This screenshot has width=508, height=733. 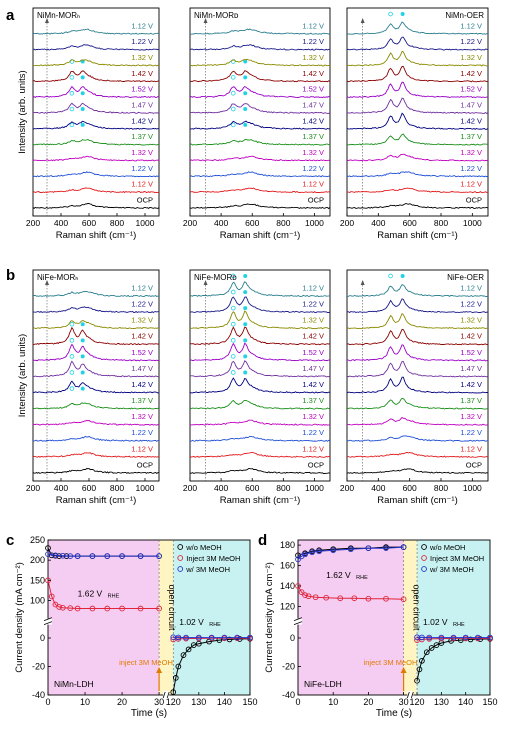 What do you see at coordinates (85, 702) in the screenshot?
I see `x-tick-label: 10` at bounding box center [85, 702].